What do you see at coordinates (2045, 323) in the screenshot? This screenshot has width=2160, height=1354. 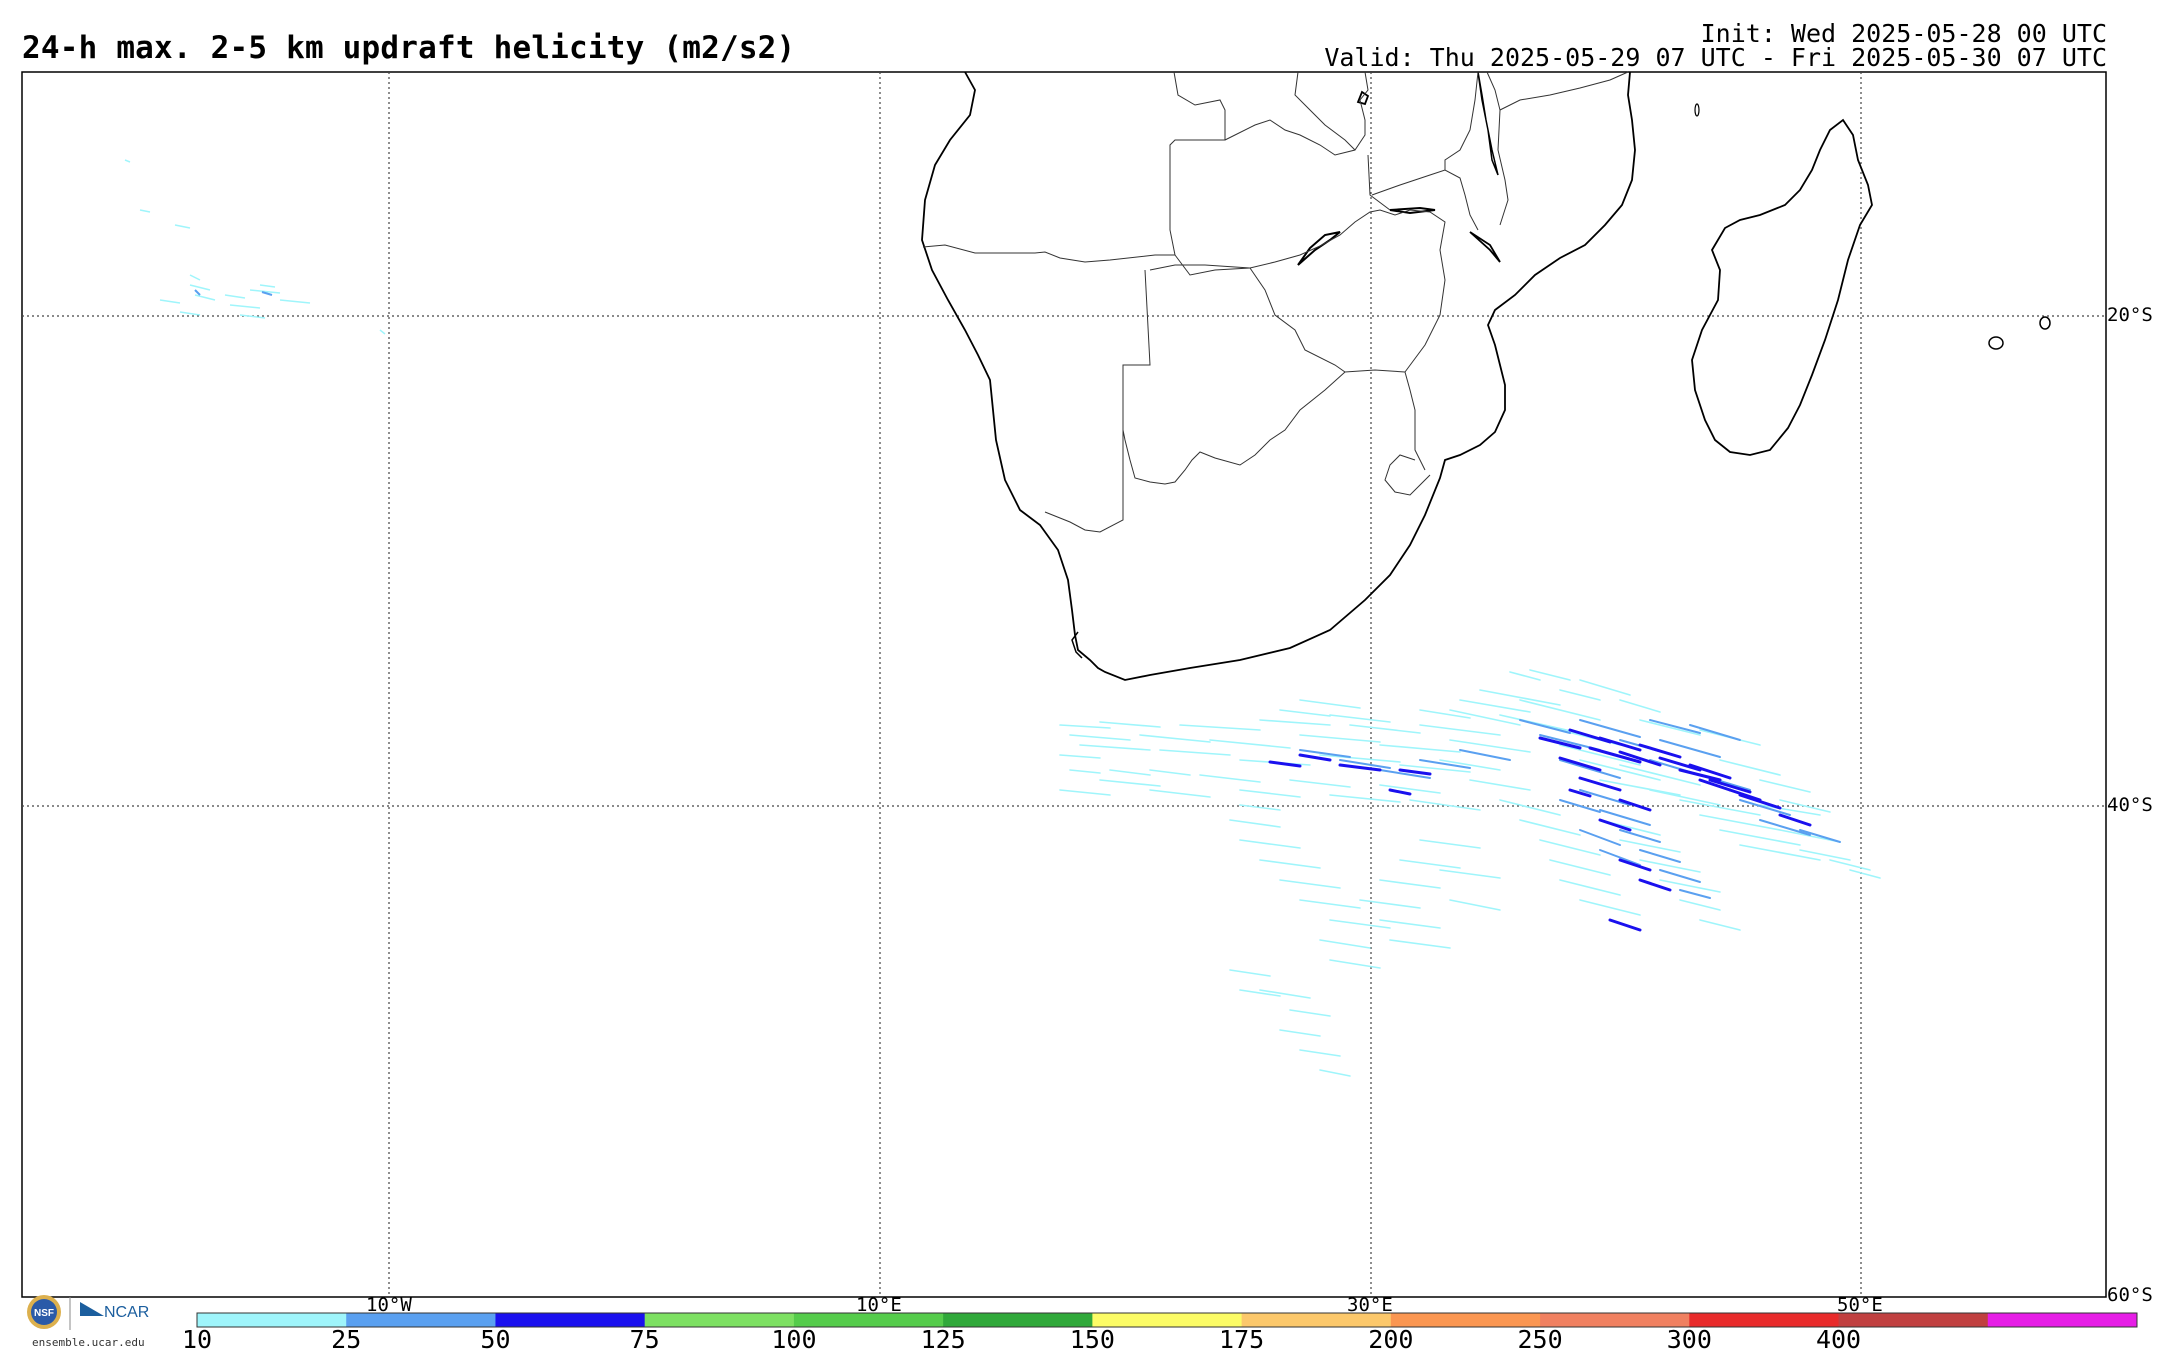 I see `island-reunion` at bounding box center [2045, 323].